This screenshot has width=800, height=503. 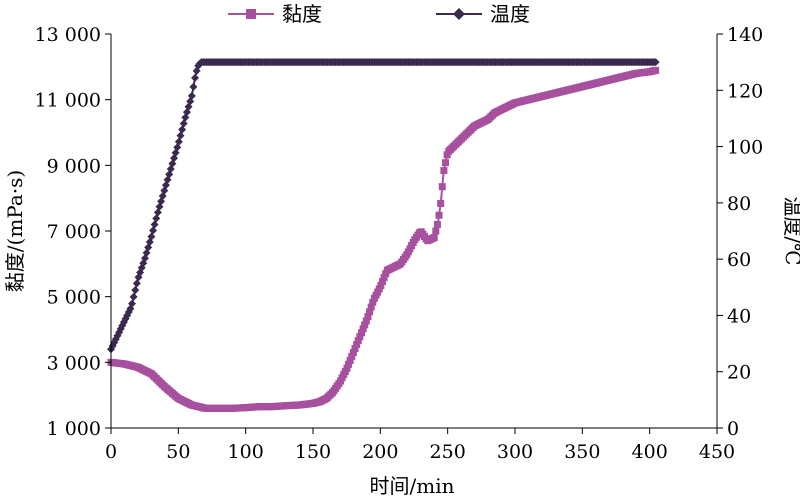 I want to click on y-left-tick-label: 3 000, so click(x=74, y=363).